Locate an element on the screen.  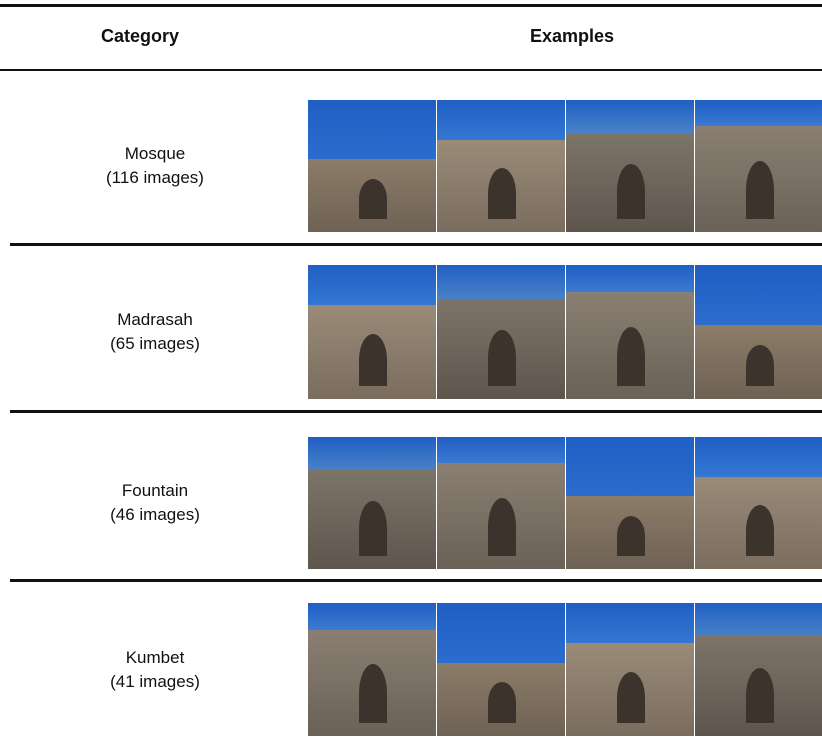
category-name: Mosque is located at coordinates (155, 153).